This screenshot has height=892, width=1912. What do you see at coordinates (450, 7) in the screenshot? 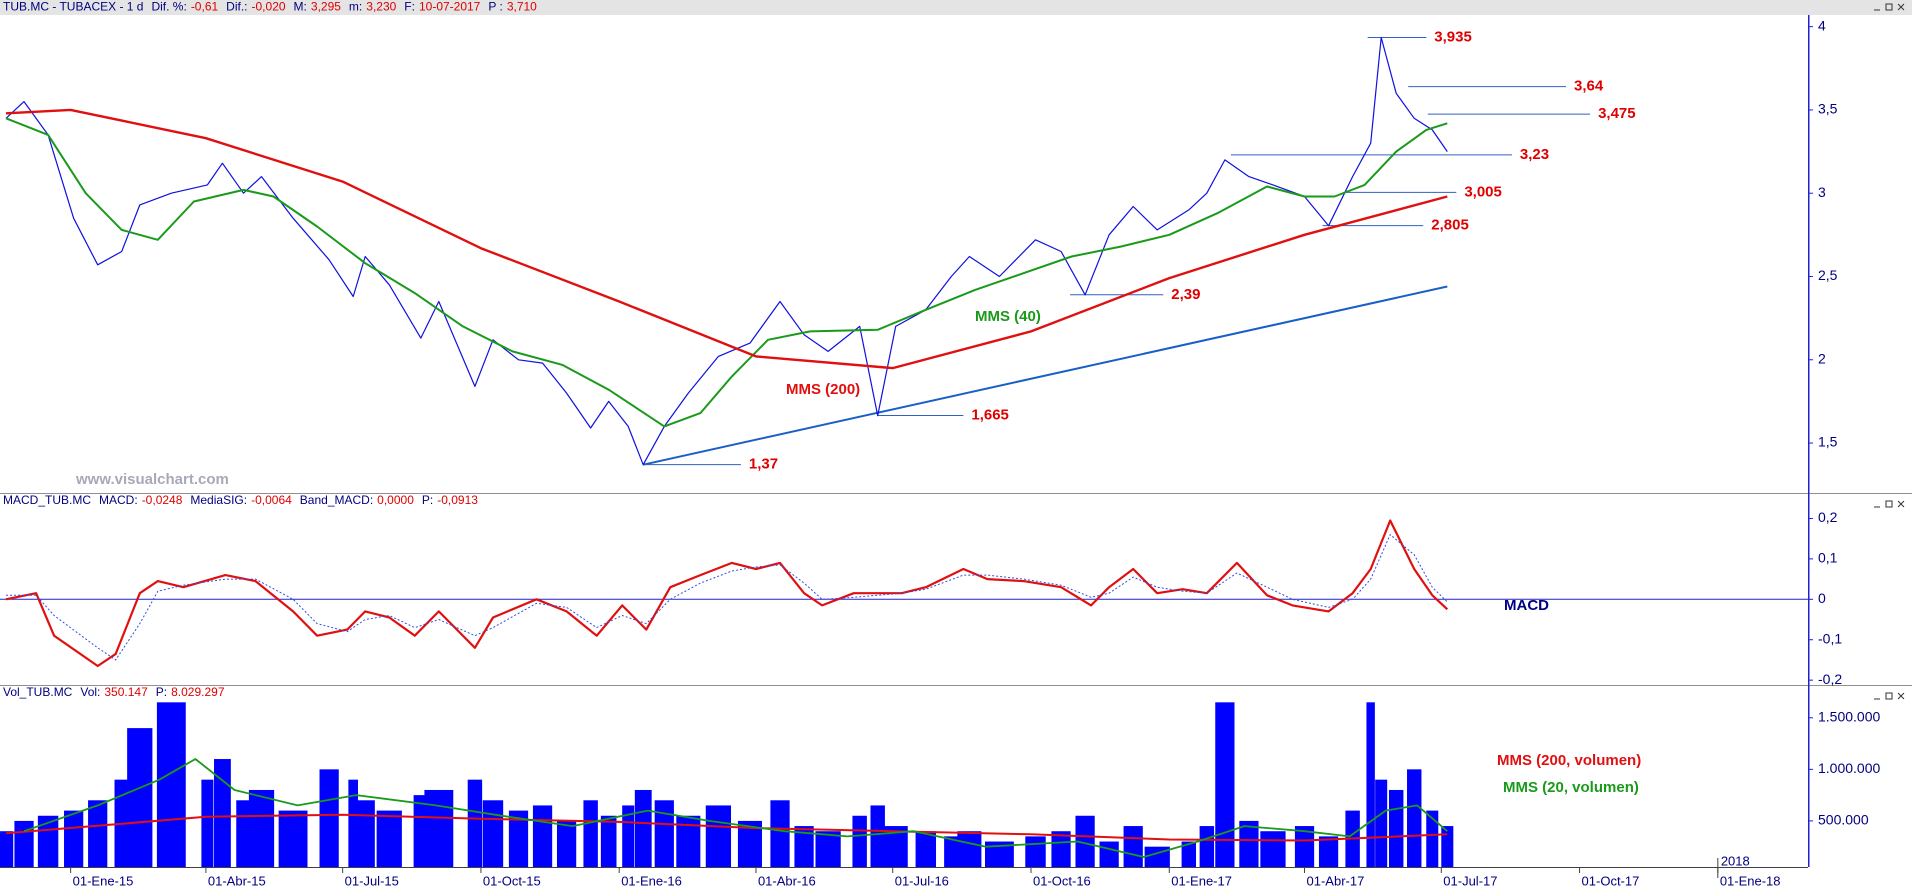
I see `header-field-value: 10-07-2017` at bounding box center [450, 7].